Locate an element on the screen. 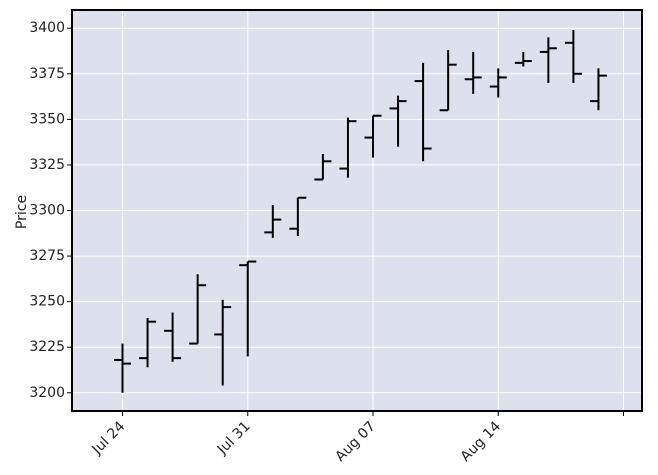 This screenshot has height=475, width=658. x-tick-label: Jul 24 is located at coordinates (109, 438).